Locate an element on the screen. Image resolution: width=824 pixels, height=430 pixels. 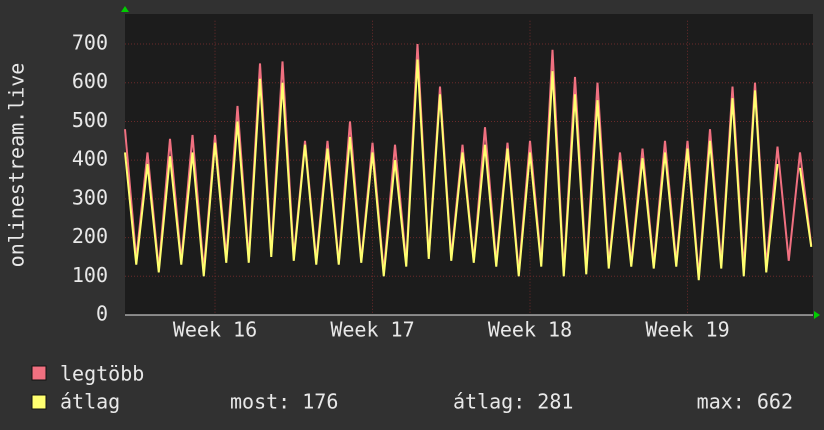
legend-stat: max: 662 is located at coordinates (745, 402).